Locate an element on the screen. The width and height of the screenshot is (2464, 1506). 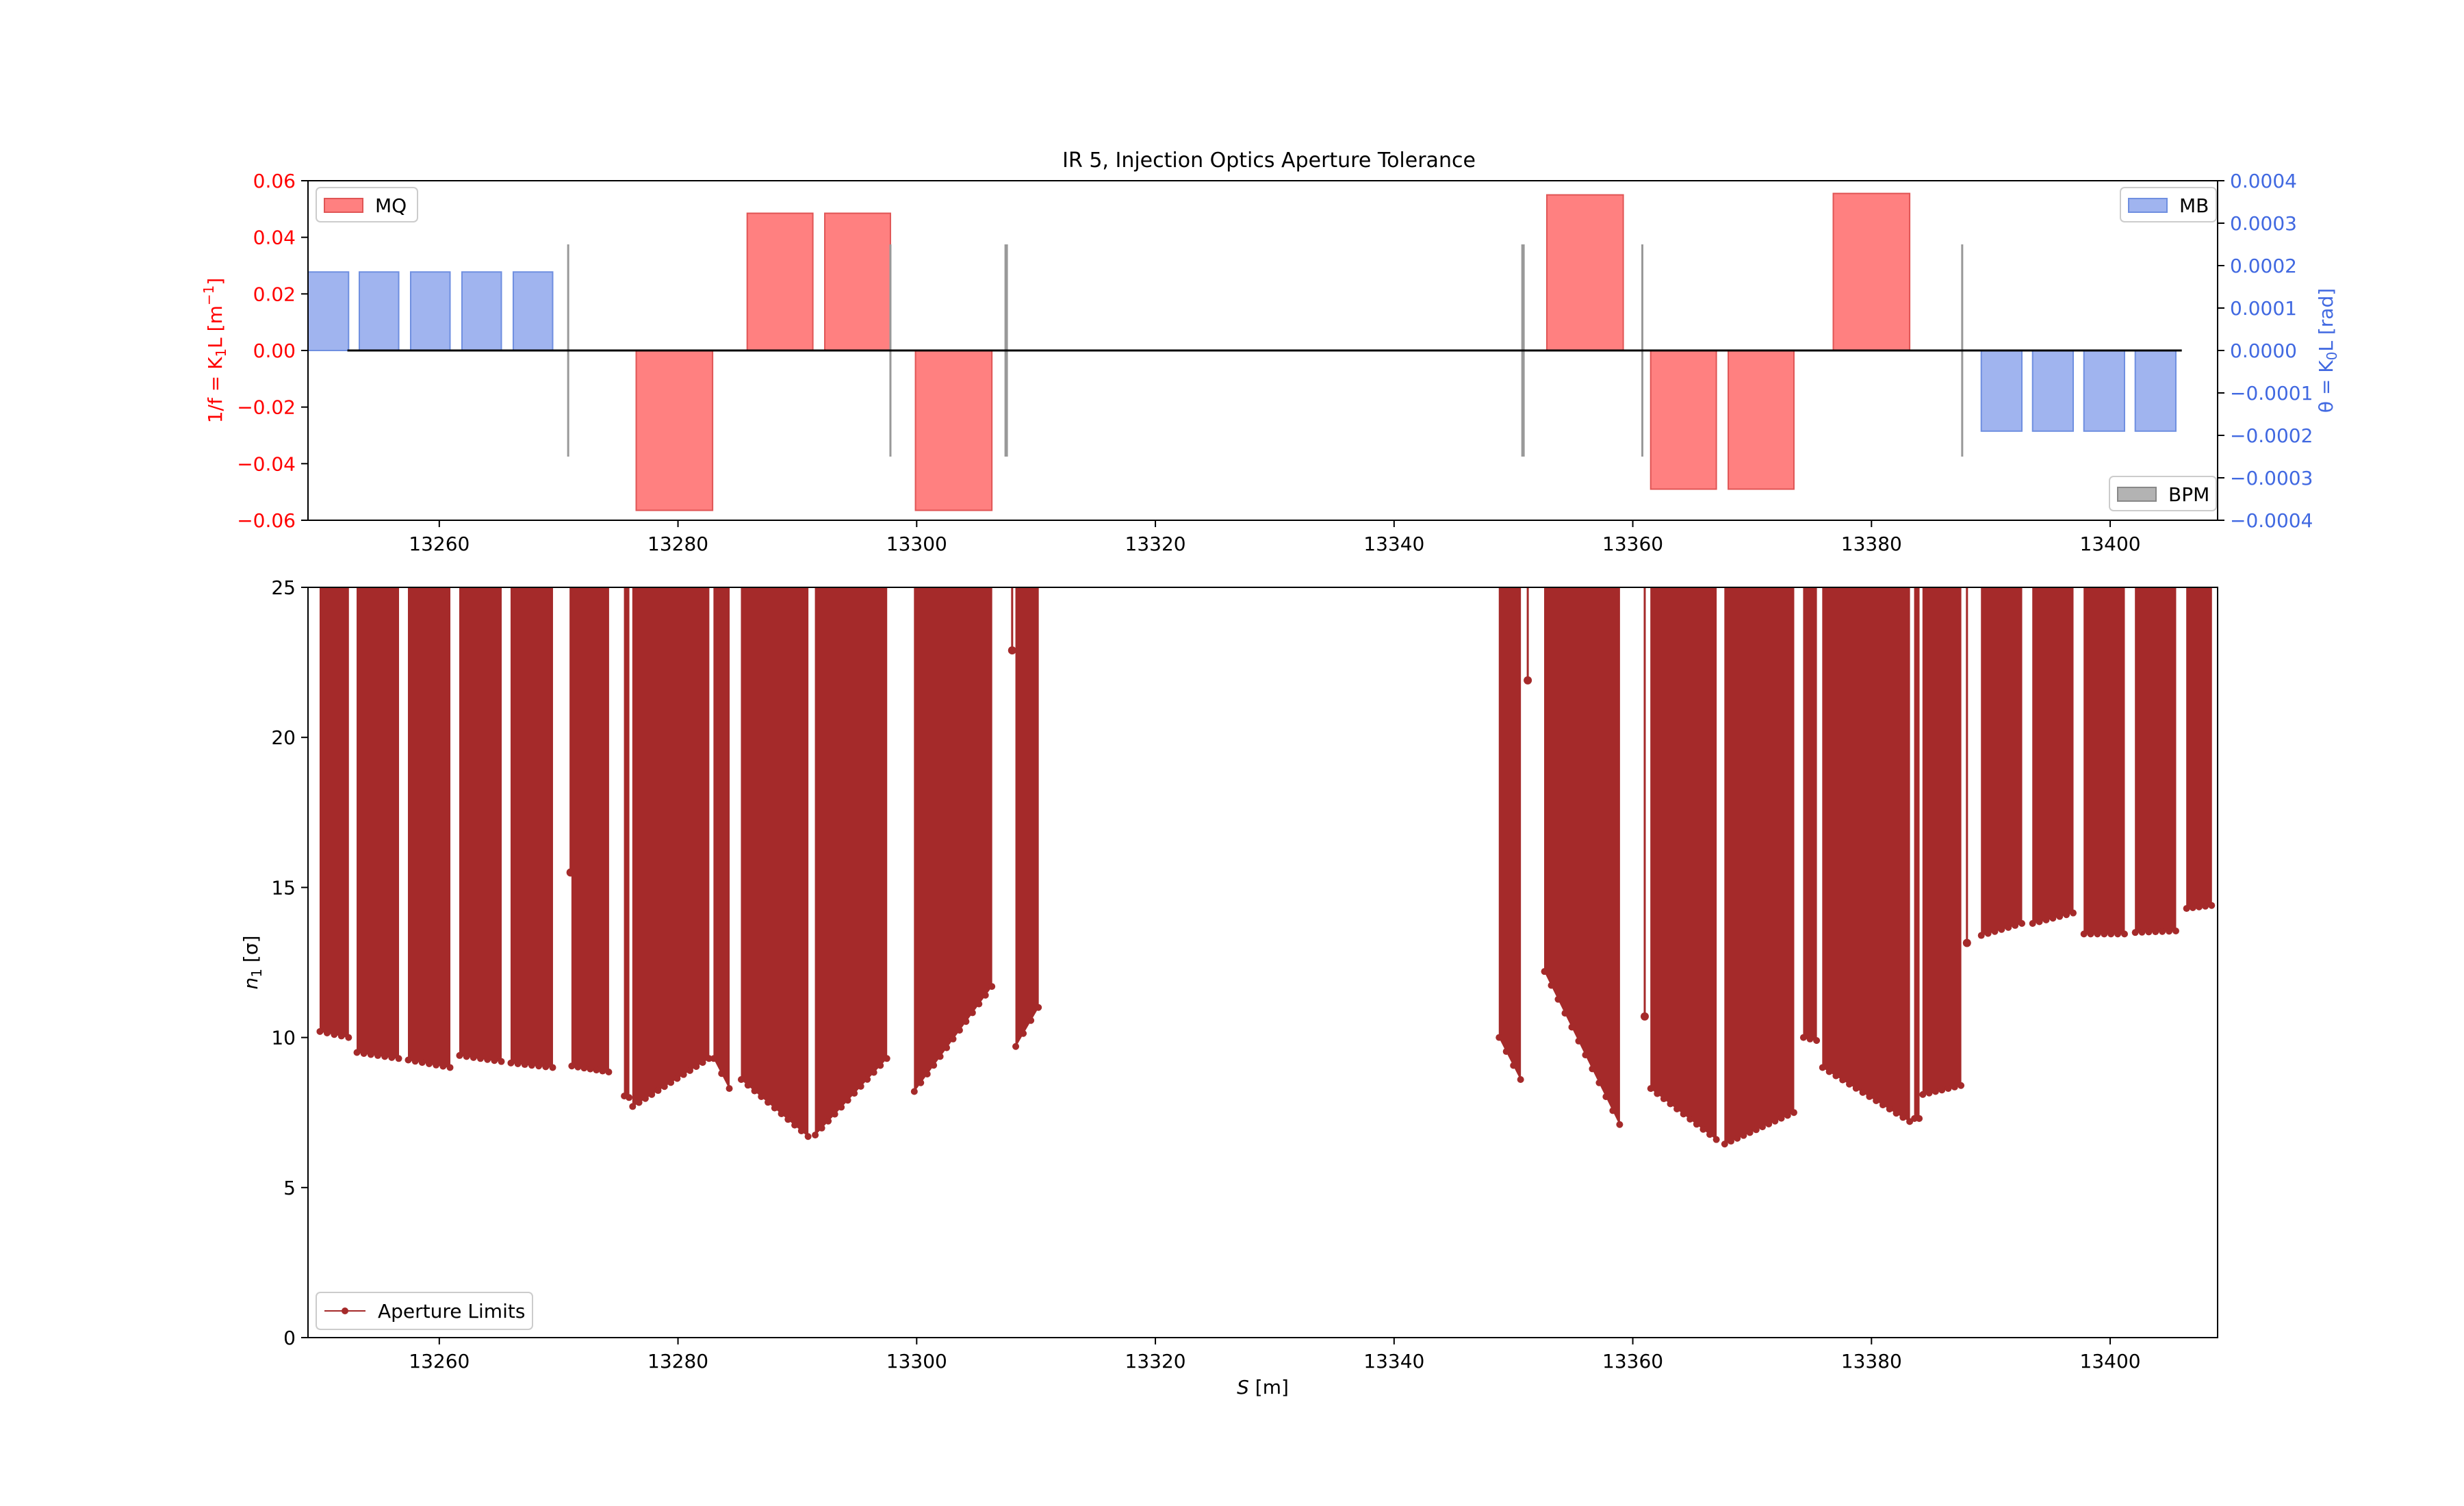
legend-mq-frame is located at coordinates (367, 204).